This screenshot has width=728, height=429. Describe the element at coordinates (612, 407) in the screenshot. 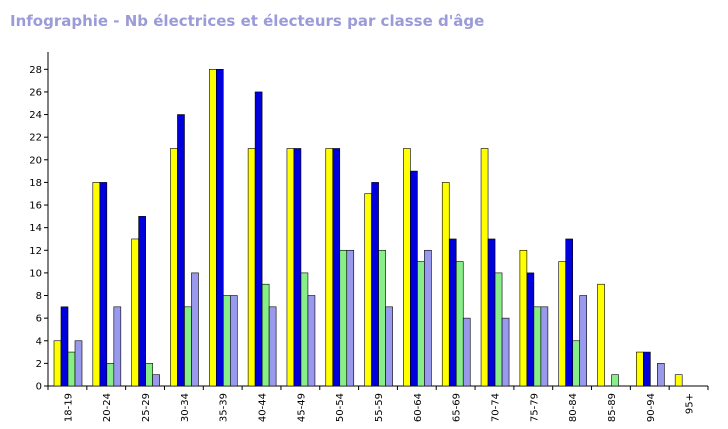

I see `x-tick-label: 85-89` at that location.